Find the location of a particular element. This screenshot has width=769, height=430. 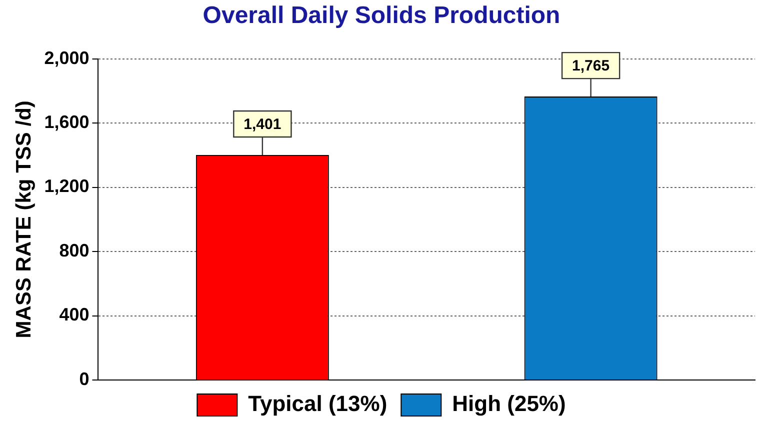

y-tick-label: 1,200 is located at coordinates (67, 186).